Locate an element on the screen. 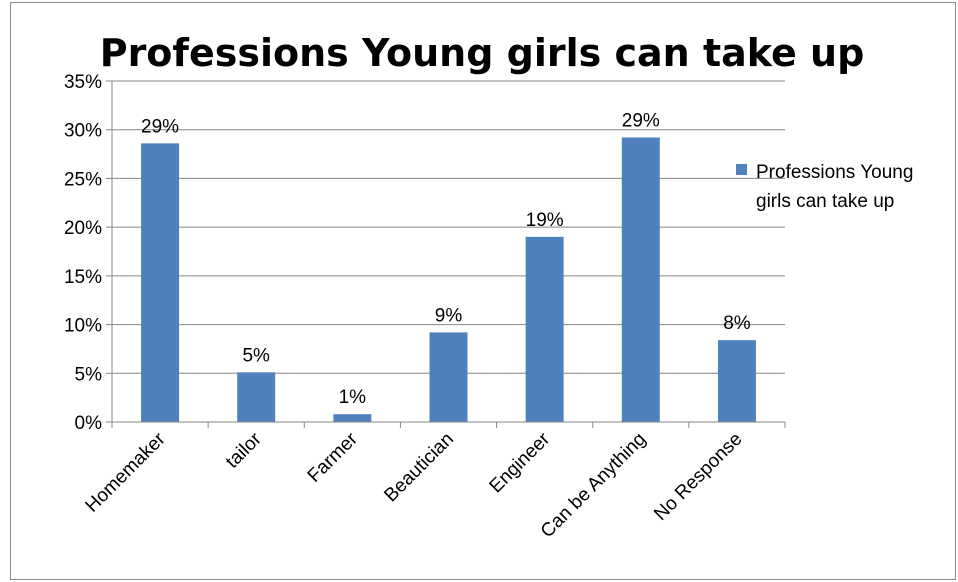 This screenshot has width=958, height=582. legend: Professions Young girls can take up is located at coordinates (824, 187).